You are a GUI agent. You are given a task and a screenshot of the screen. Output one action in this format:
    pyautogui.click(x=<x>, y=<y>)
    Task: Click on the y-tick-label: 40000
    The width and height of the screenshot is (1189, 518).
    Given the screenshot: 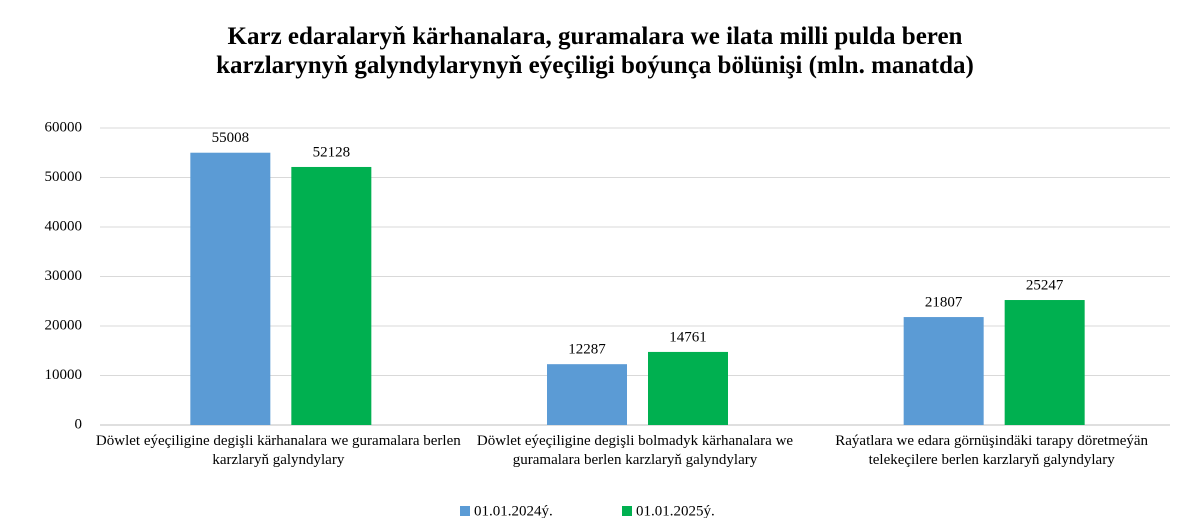 What is the action you would take?
    pyautogui.click(x=64, y=226)
    